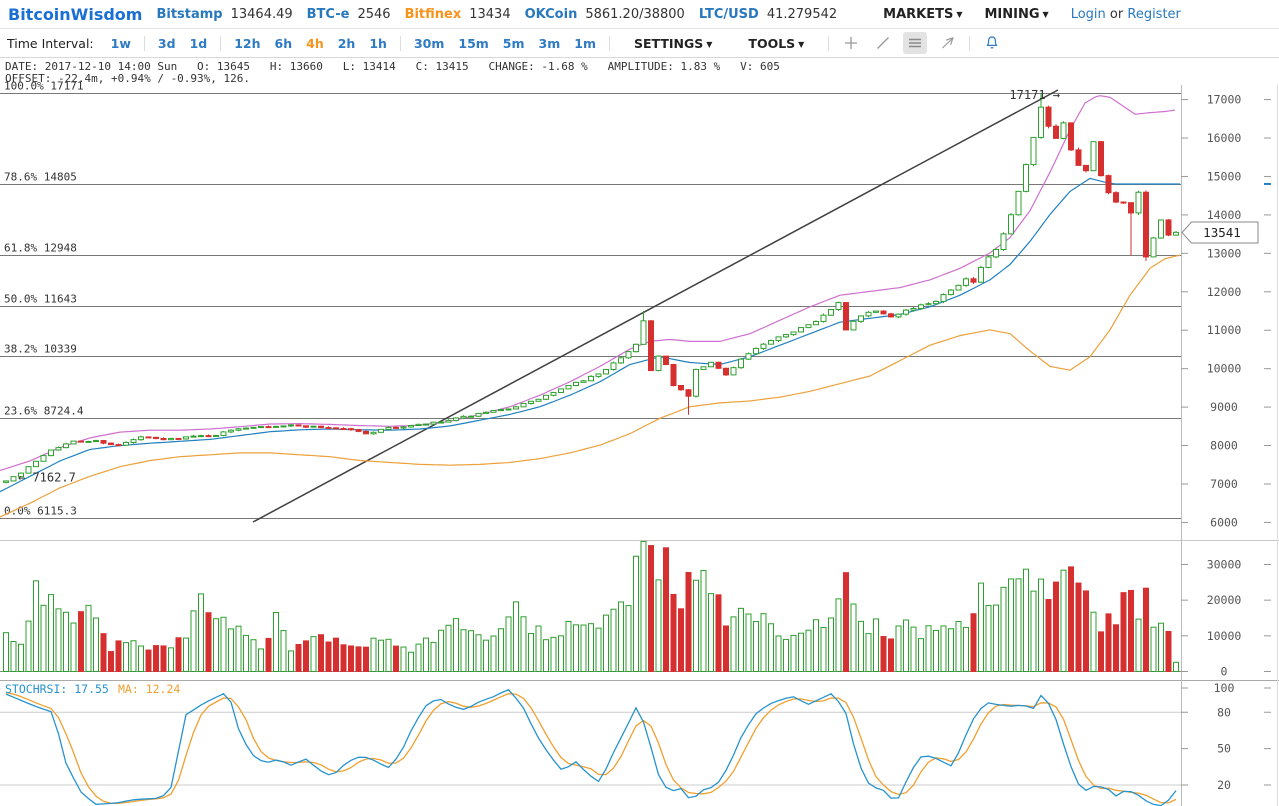  I want to click on horizontal-lines-icon, so click(915, 43).